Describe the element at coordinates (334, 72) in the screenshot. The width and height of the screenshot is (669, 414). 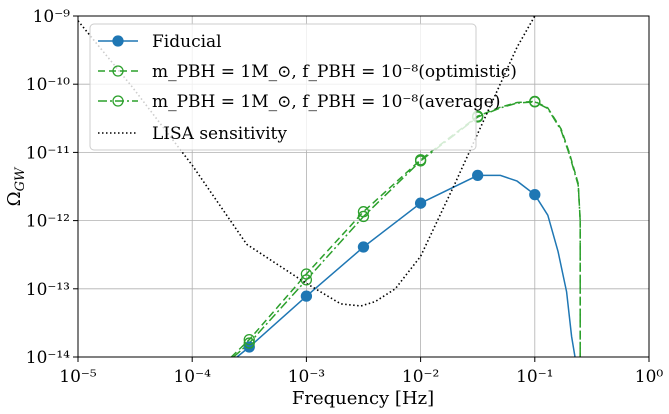
I see `legend-label-1: m_PBH = 1M_⊙, f_PBH = 10⁻⁸(optimistic)` at that location.